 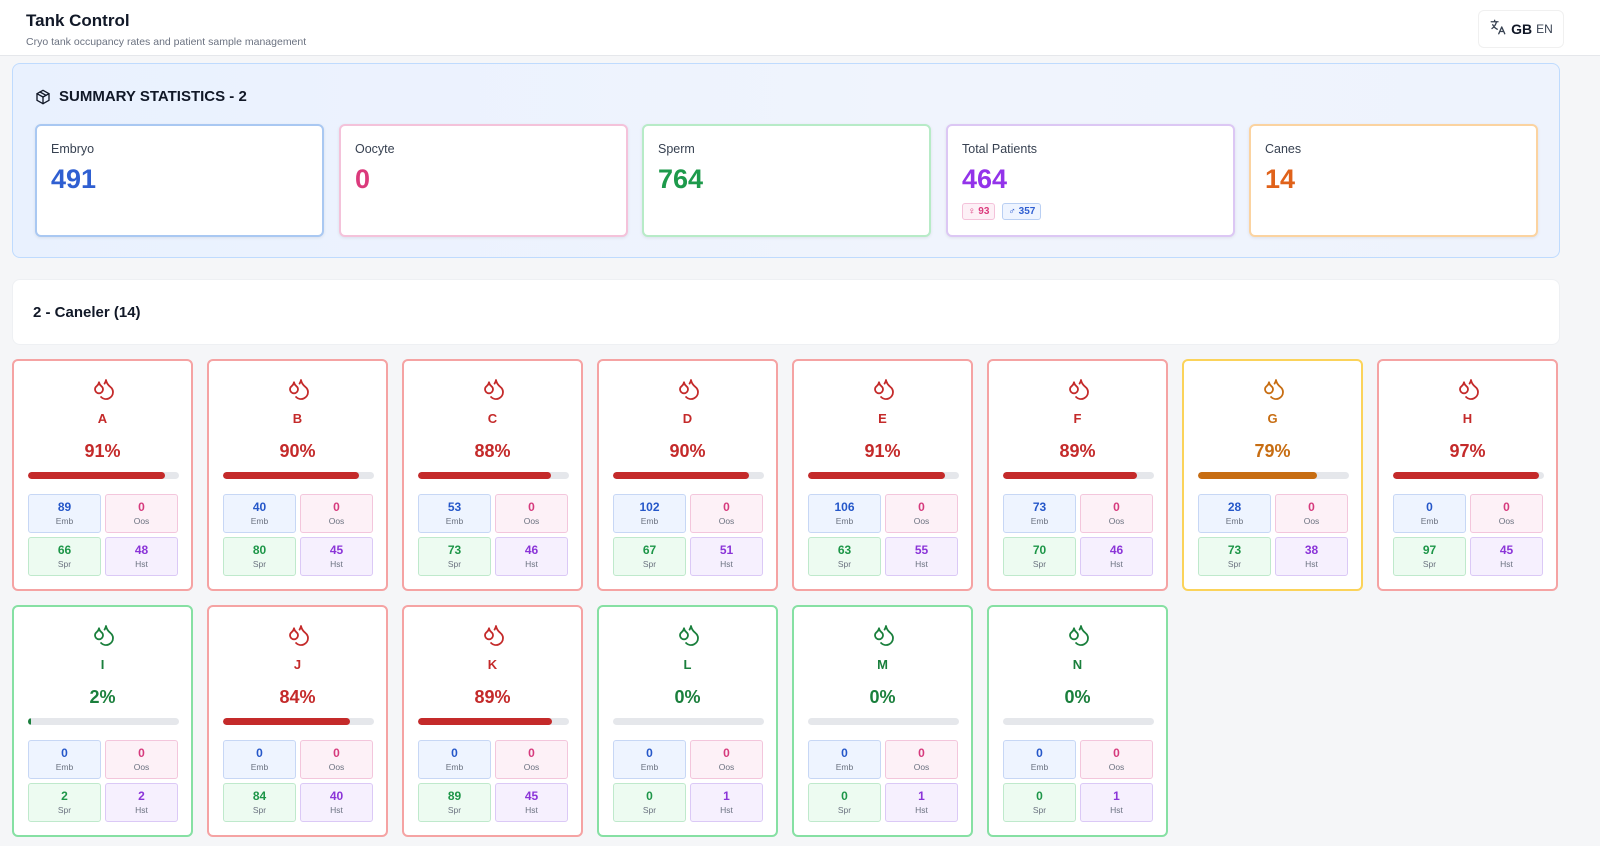 What do you see at coordinates (492, 451) in the screenshot?
I see `cane-occupancy-percent: 88%` at bounding box center [492, 451].